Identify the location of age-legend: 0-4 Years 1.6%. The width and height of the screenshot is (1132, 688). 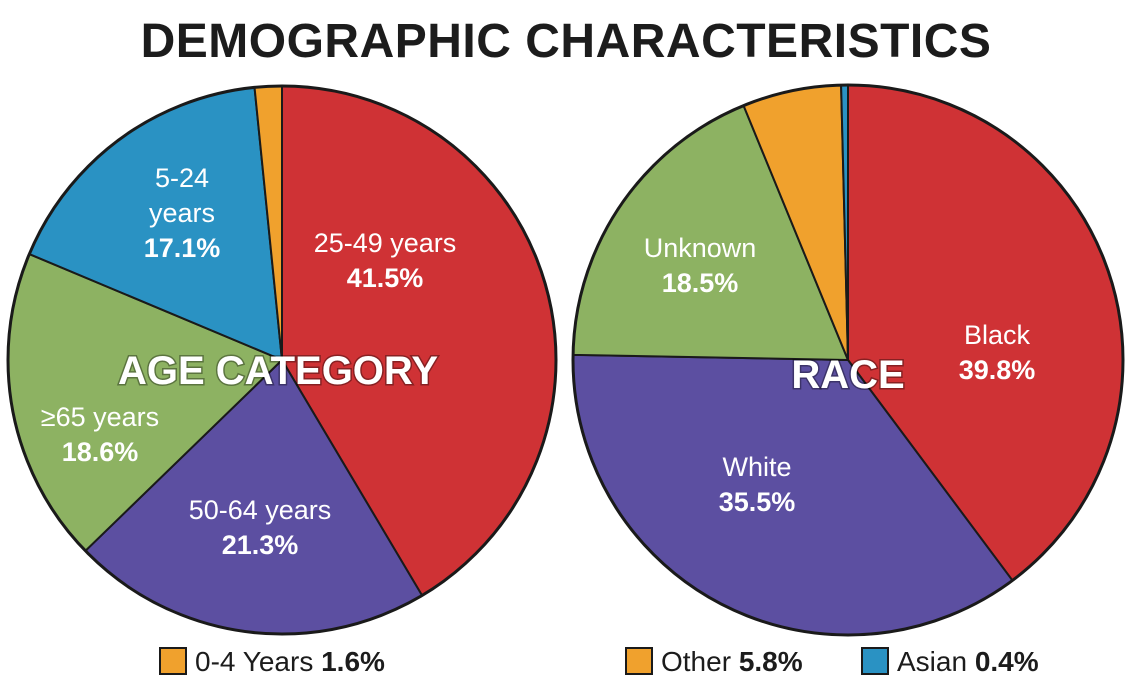
(272, 661).